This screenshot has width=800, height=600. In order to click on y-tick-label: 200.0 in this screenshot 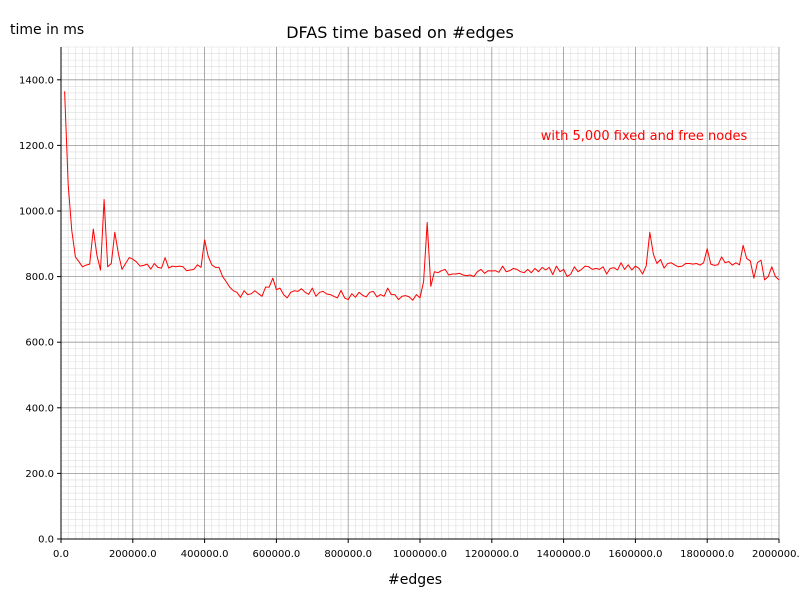, I will do `click(39, 474)`.